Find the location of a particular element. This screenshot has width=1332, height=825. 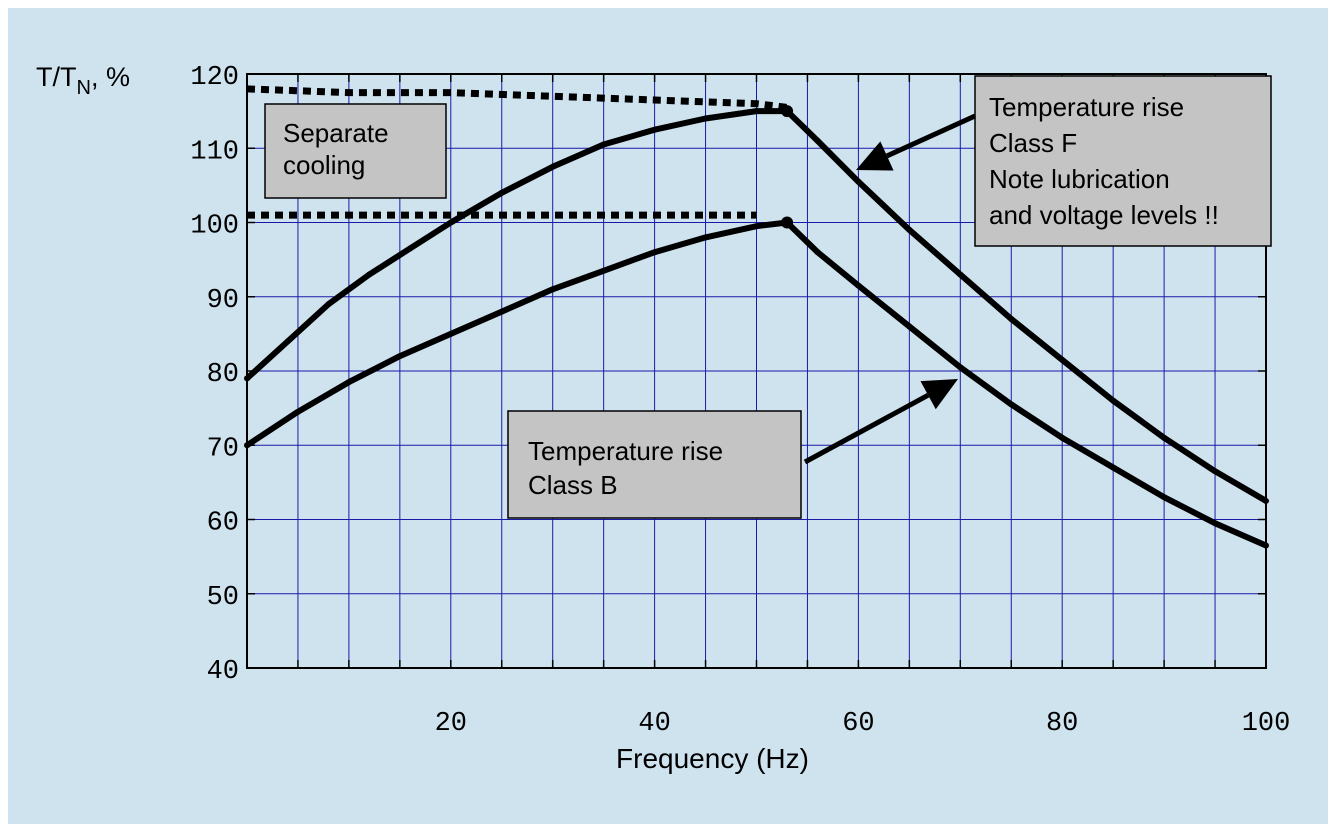

y-tick-label: 50 is located at coordinates (223, 598).